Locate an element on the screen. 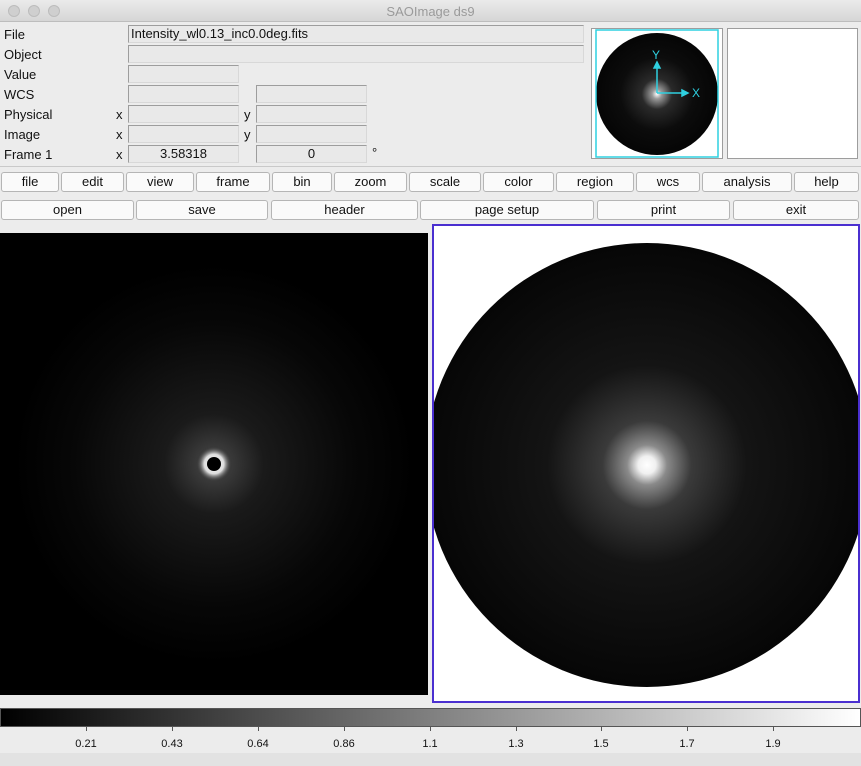  colorbar-tick-label: 0.43 is located at coordinates (172, 744).